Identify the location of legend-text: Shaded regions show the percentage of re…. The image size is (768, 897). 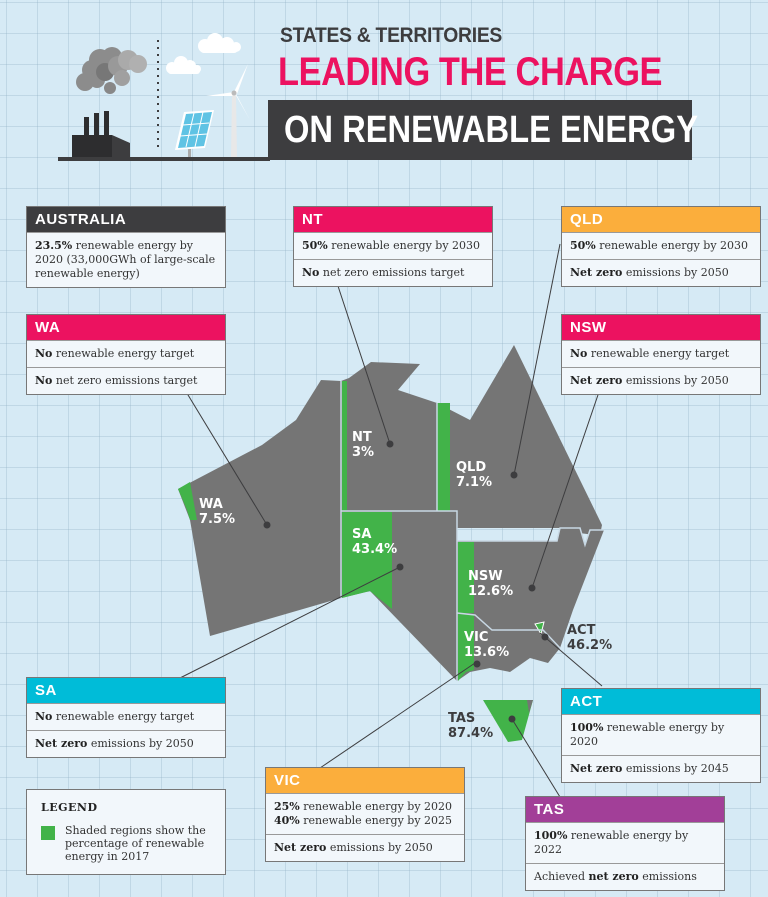
(135, 843).